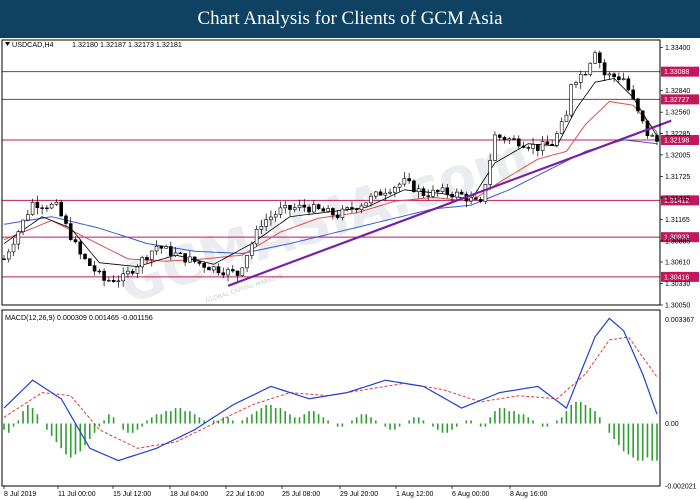  Describe the element at coordinates (359, 494) in the screenshot. I see `time-tick-label: 29 Jul 20:00` at that location.